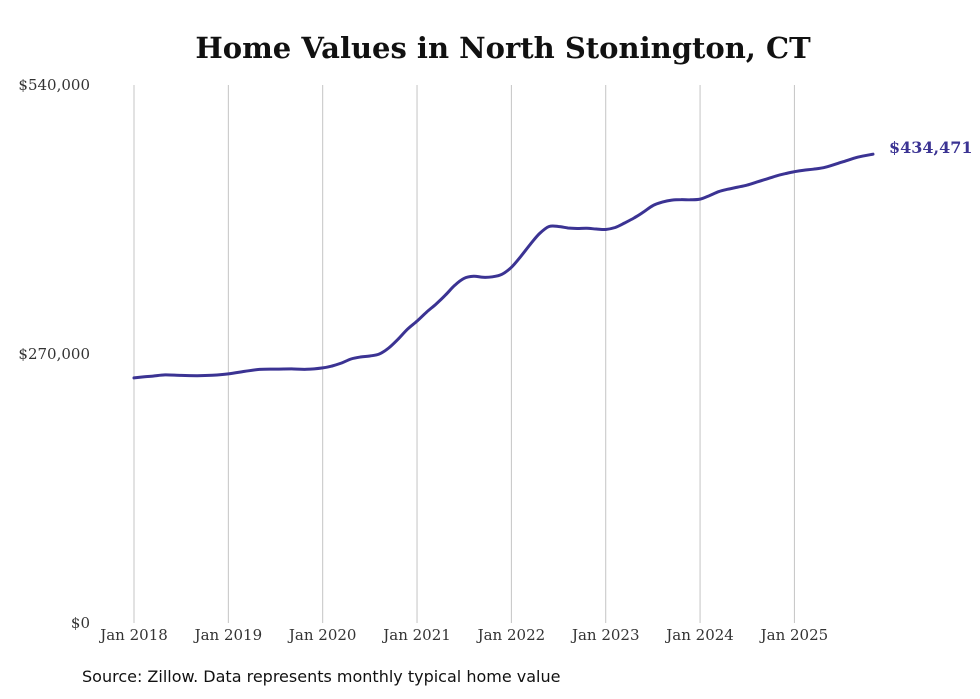 The width and height of the screenshot is (980, 699). I want to click on x-tick-label: Jan 2020, so click(322, 635).